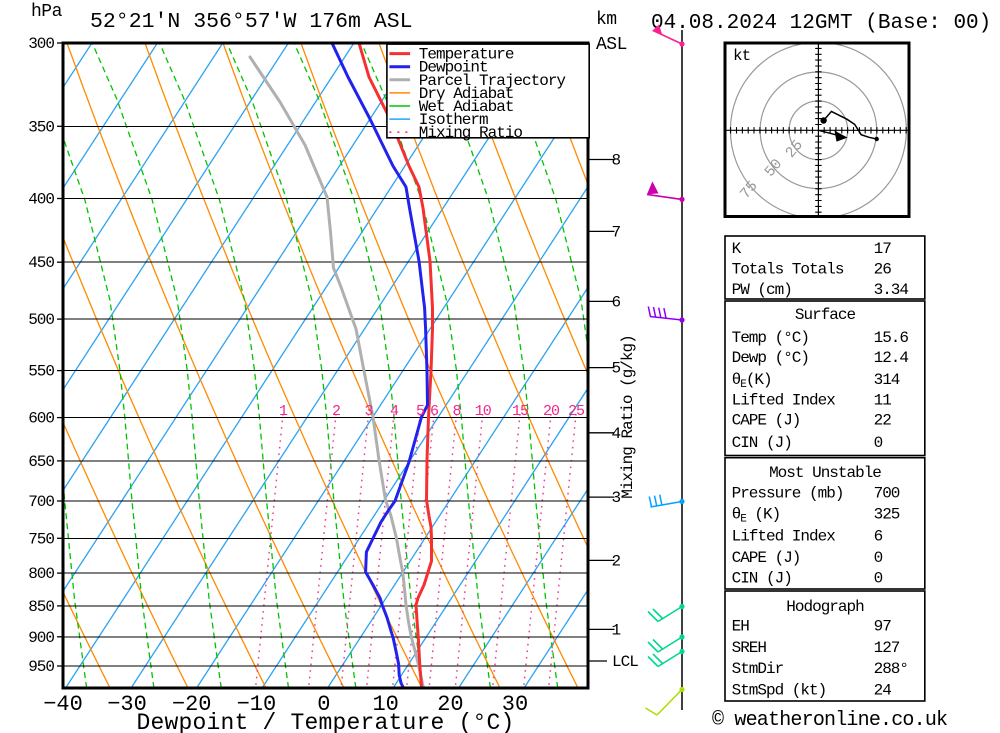  Describe the element at coordinates (825, 473) in the screenshot. I see `svg-text: Most Unstable` at that location.